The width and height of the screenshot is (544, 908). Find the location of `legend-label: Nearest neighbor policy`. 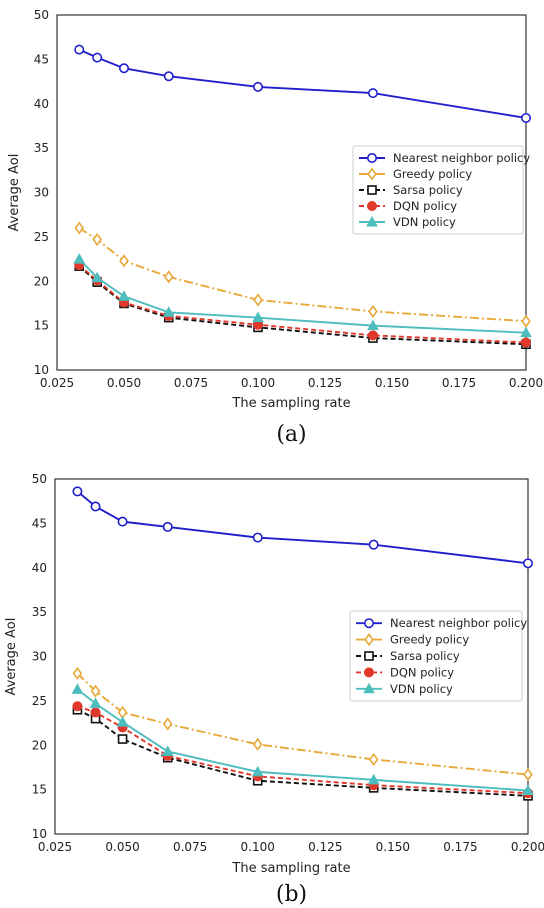

legend-label: Nearest neighbor policy is located at coordinates (461, 158).